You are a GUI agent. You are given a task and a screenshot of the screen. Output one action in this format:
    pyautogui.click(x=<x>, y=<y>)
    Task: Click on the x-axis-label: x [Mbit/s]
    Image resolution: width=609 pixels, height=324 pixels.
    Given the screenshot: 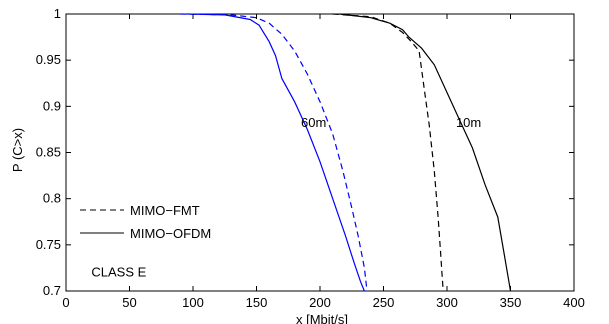 What is the action you would take?
    pyautogui.click(x=322, y=318)
    